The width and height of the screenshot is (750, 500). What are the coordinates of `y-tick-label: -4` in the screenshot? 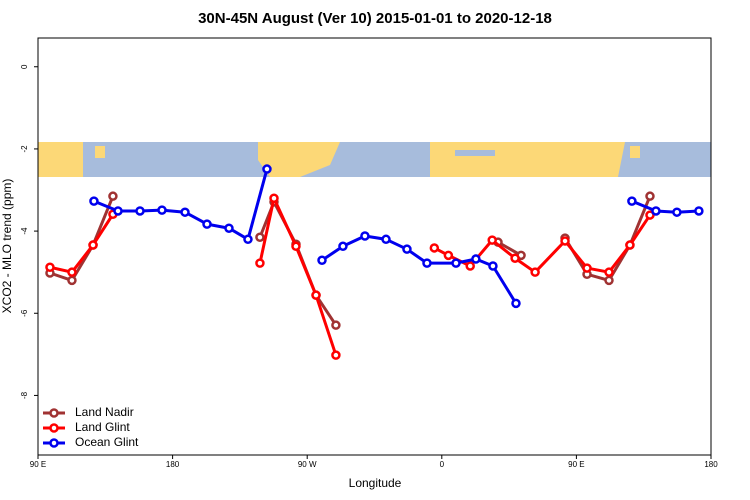 It's located at (24, 231).